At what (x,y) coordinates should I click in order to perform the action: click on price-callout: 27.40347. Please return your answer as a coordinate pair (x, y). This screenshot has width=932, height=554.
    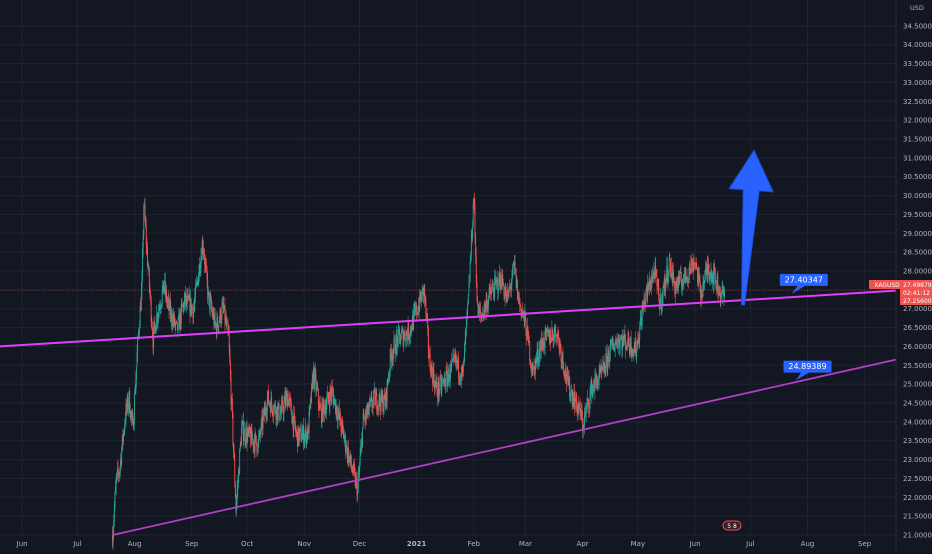
    Looking at the image, I should click on (803, 283).